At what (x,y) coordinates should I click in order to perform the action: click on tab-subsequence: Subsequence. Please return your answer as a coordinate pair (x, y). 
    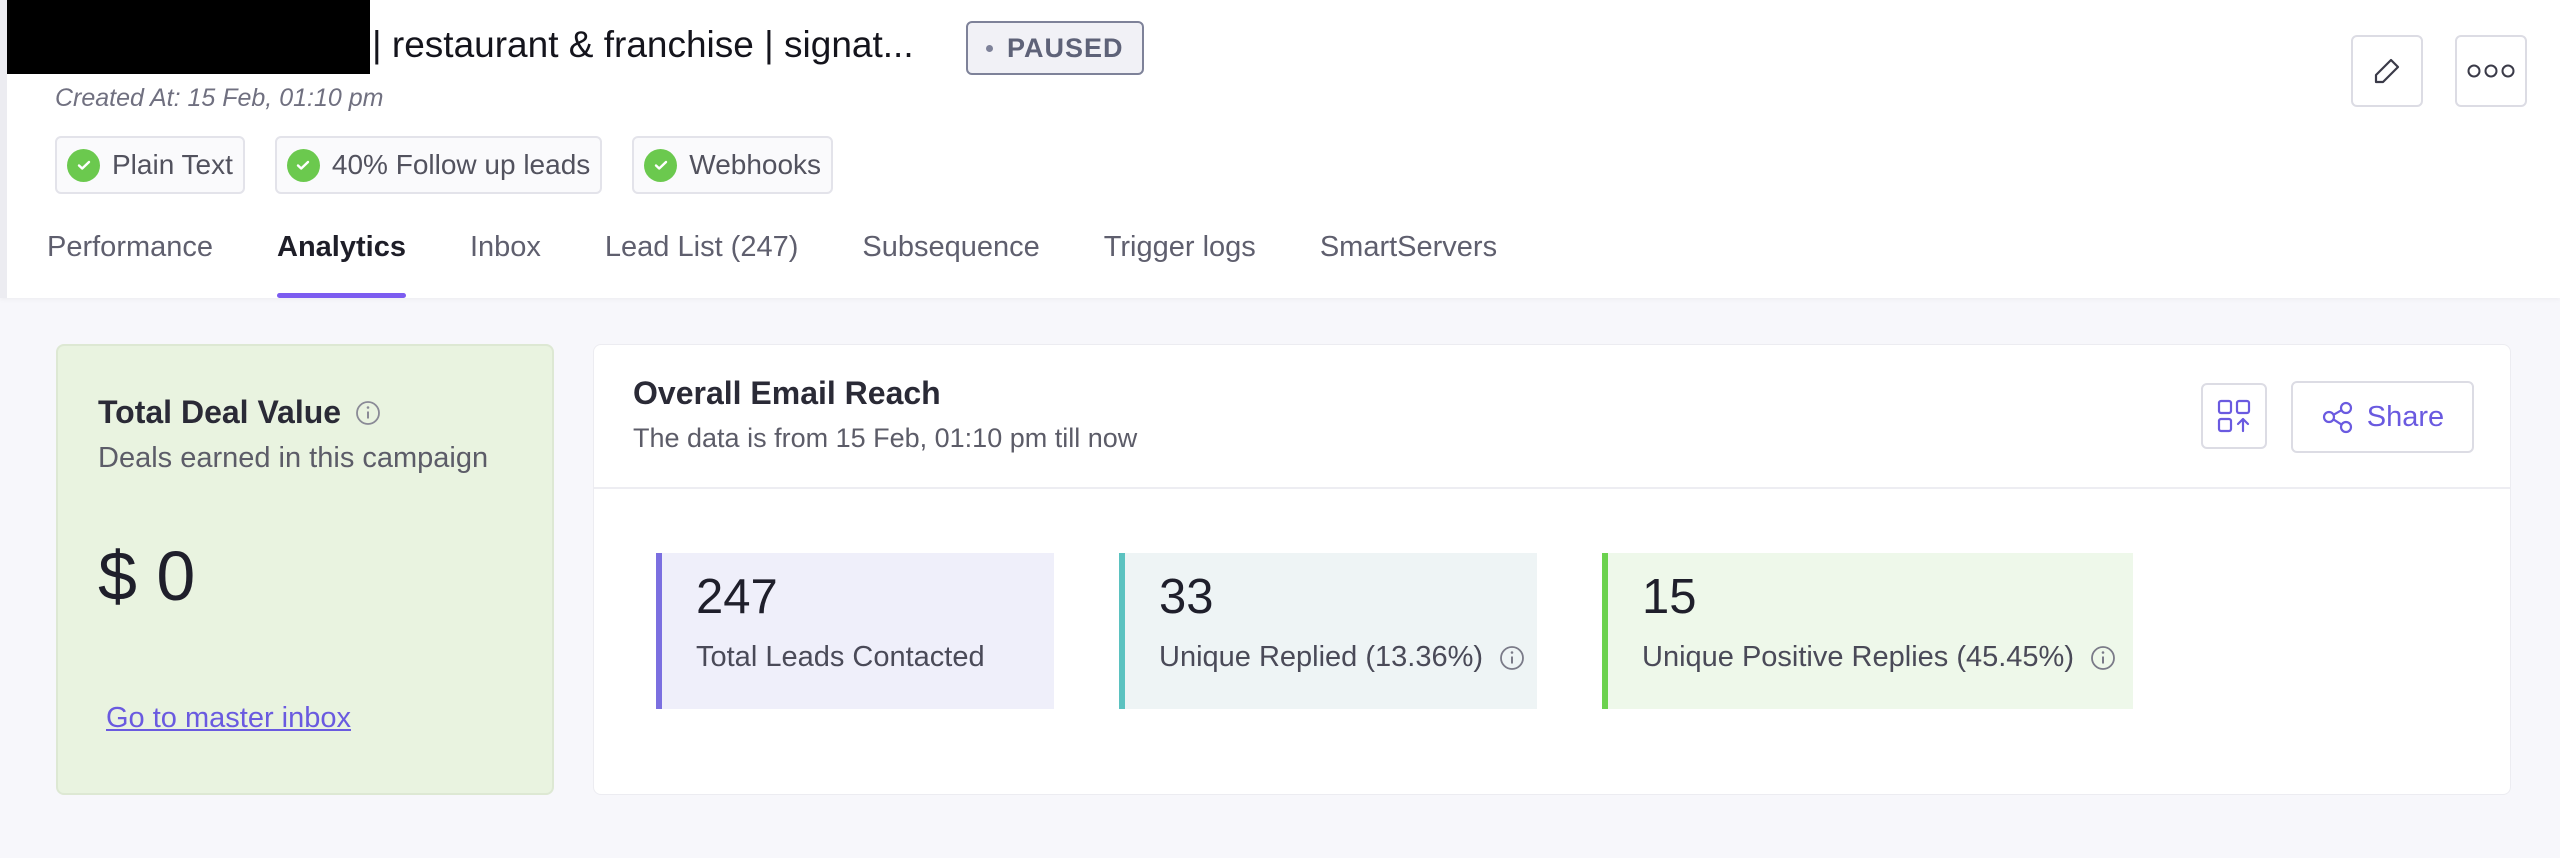
    Looking at the image, I should click on (951, 247).